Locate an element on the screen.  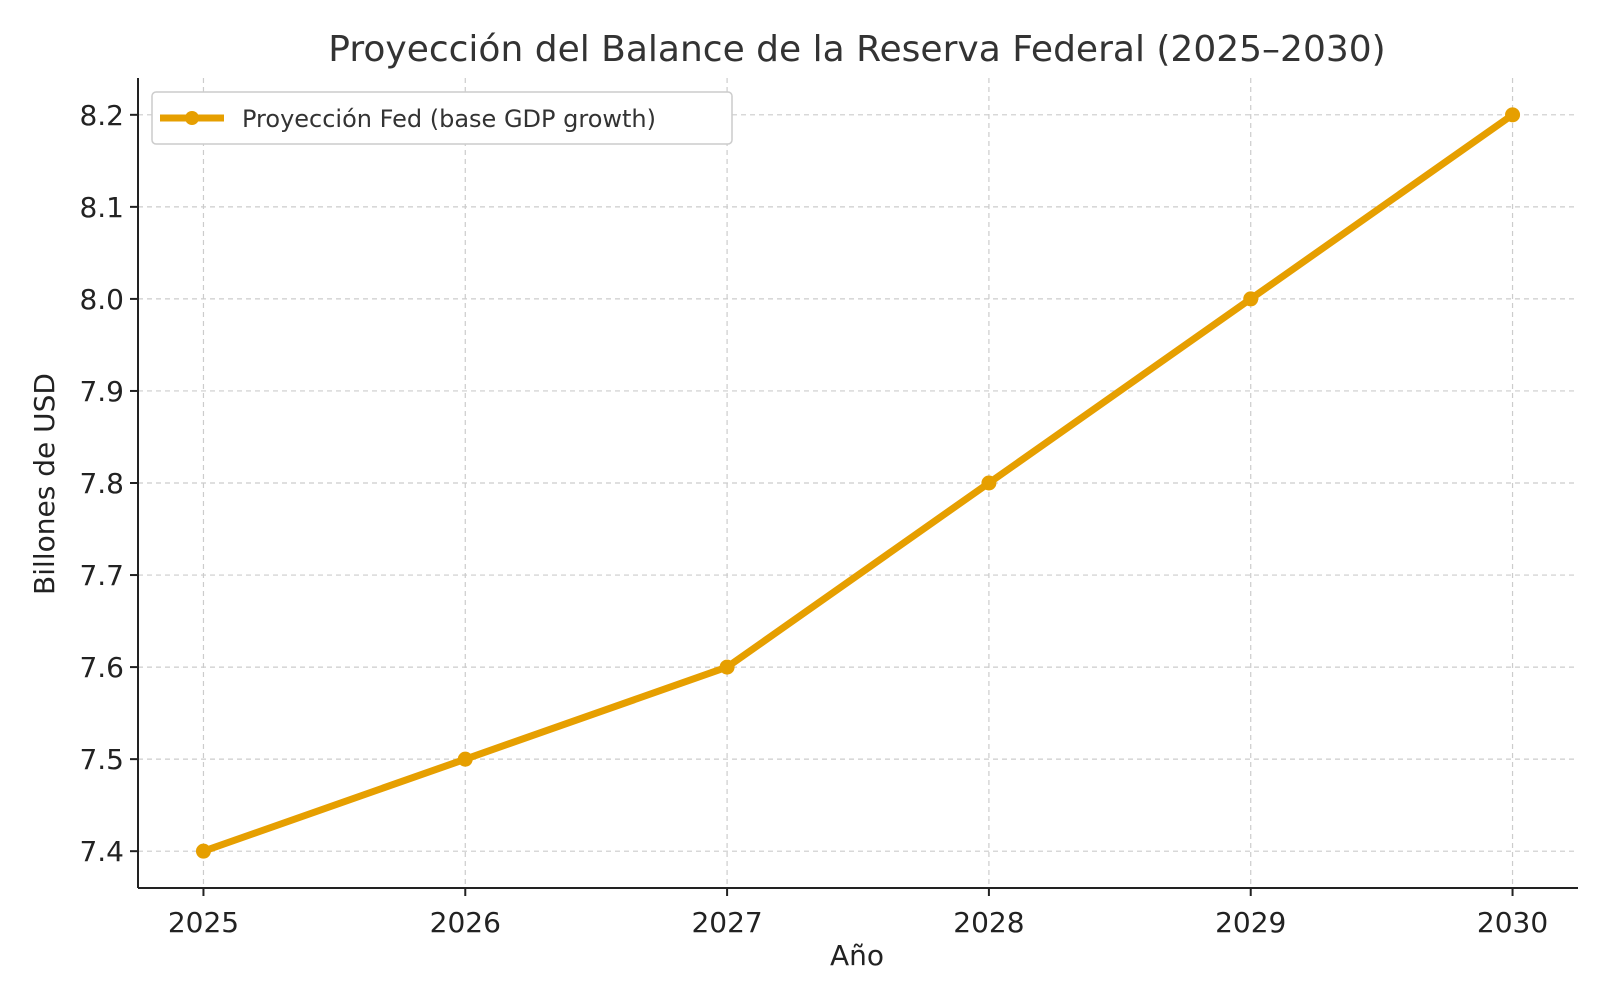
x-tick-label: 2029 is located at coordinates (1250, 922).